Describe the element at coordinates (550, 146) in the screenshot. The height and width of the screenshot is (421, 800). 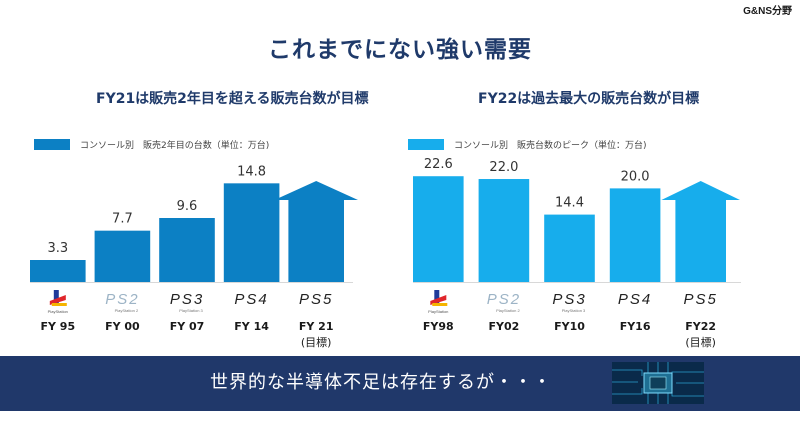
I see `right-legend-label: コンソール別 販売台数のピーク（単位：万台)` at that location.